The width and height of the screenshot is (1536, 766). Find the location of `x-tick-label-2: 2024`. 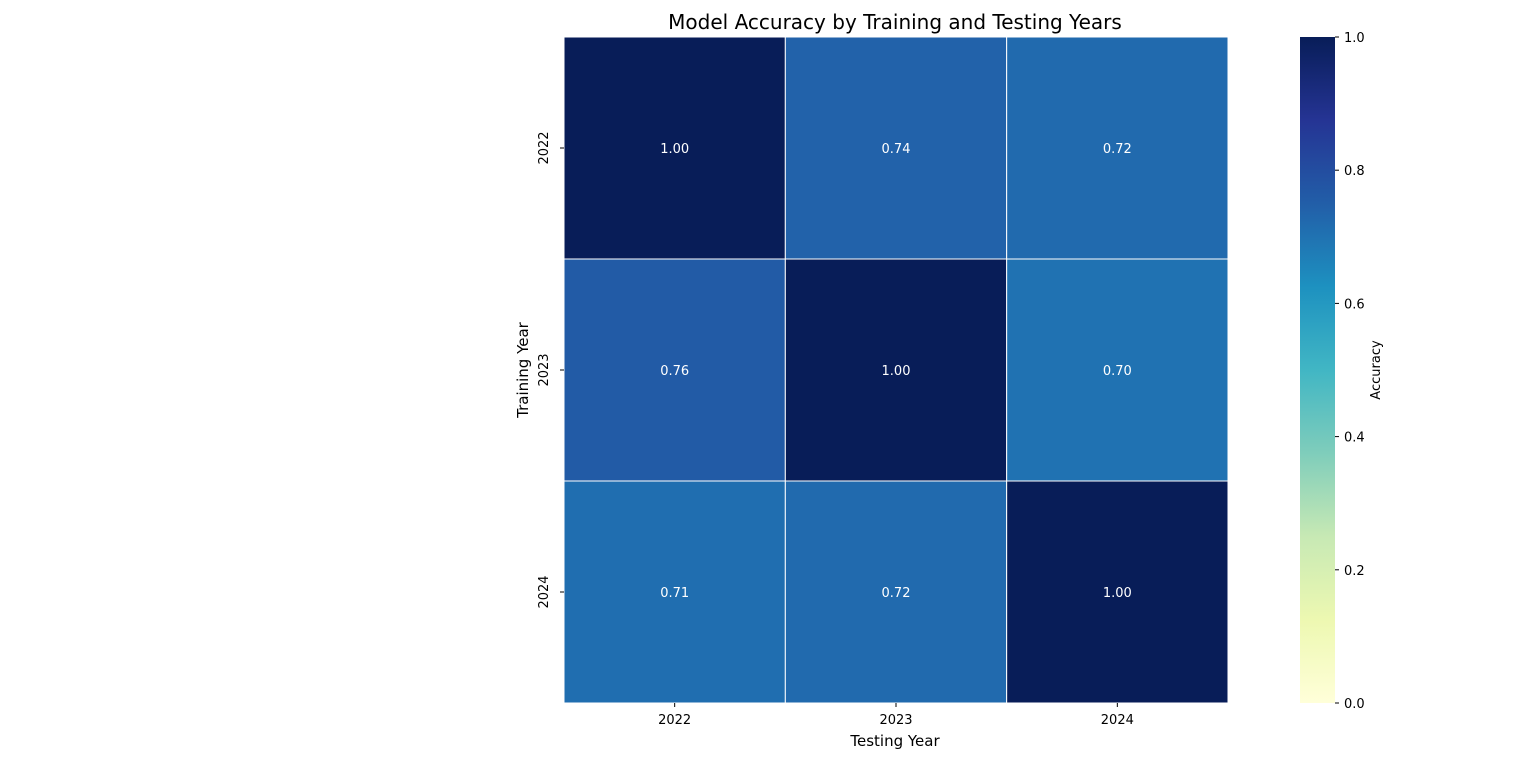

x-tick-label-2: 2024 is located at coordinates (1117, 720).